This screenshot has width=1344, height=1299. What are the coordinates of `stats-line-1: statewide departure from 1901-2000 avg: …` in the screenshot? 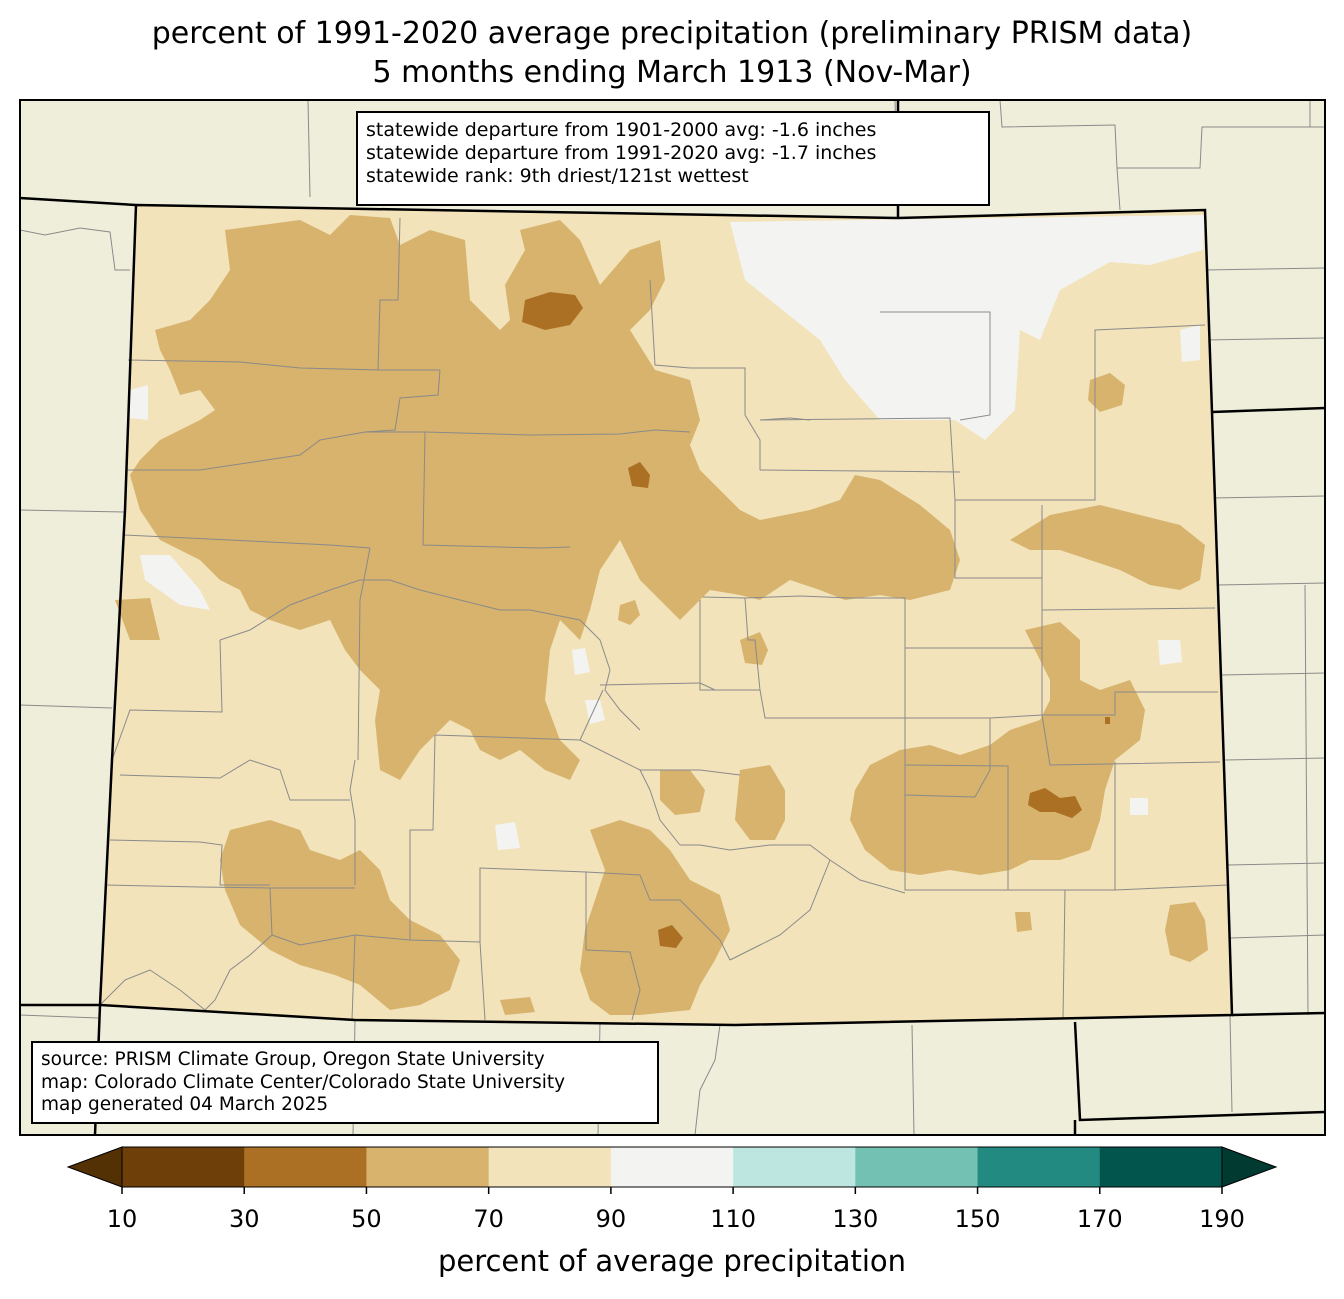 It's located at (621, 130).